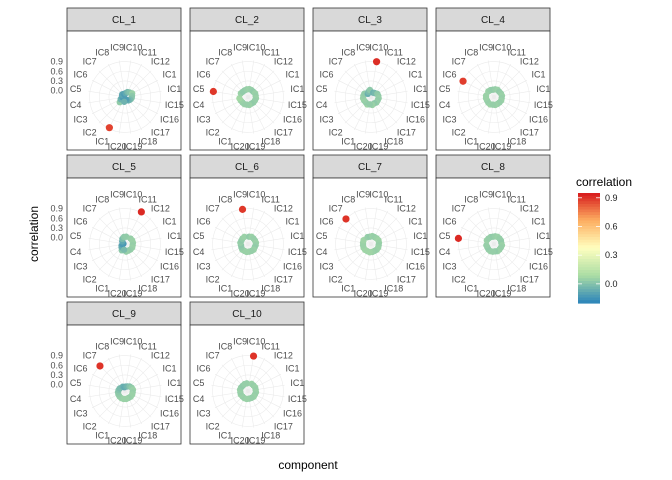 Image resolution: width=672 pixels, height=480 pixels. Describe the element at coordinates (604, 182) in the screenshot. I see `legend-title: correlation` at that location.